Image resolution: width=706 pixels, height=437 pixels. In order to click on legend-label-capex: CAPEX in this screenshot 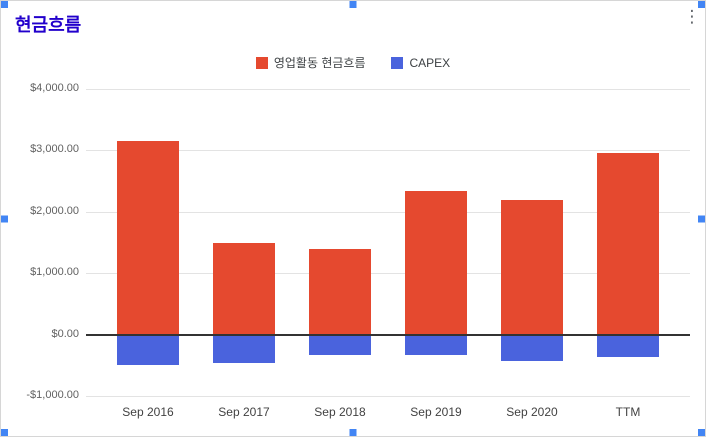, I will do `click(430, 62)`.